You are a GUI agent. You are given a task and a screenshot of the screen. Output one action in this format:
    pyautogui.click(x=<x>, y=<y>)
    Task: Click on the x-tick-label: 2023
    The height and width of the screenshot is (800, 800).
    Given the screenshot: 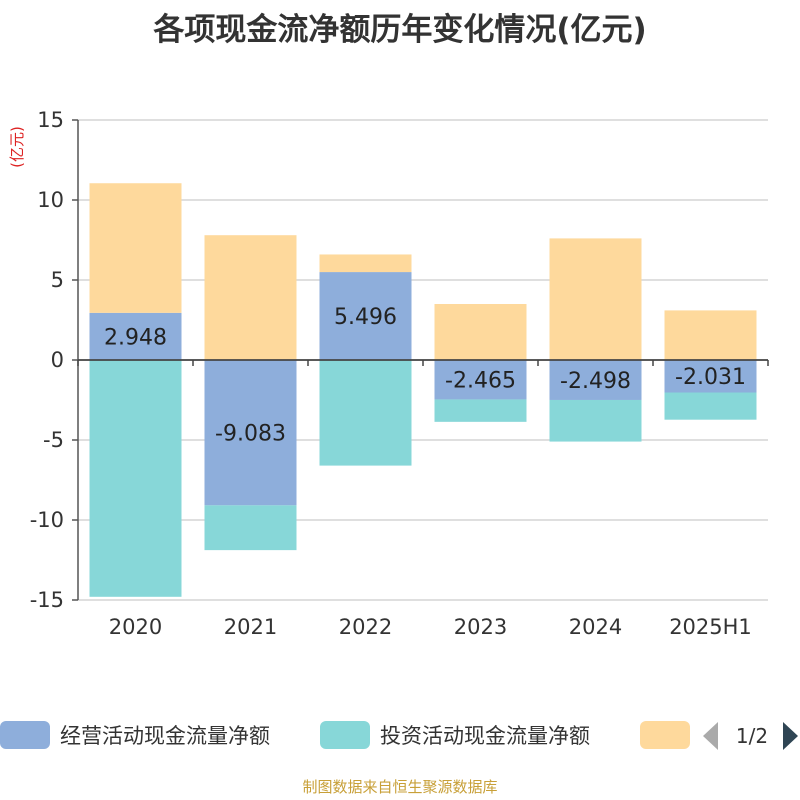 What is the action you would take?
    pyautogui.click(x=480, y=627)
    